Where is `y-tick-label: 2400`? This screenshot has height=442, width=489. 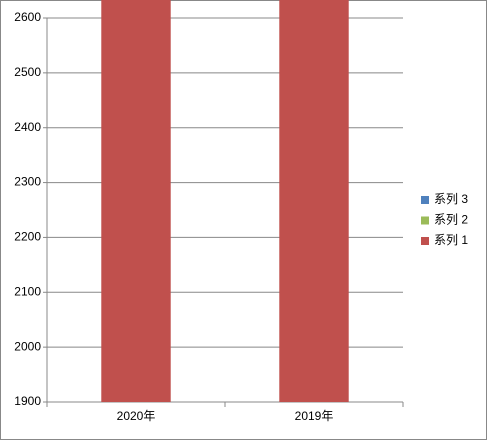 y-tick-label: 2400 is located at coordinates (27, 127).